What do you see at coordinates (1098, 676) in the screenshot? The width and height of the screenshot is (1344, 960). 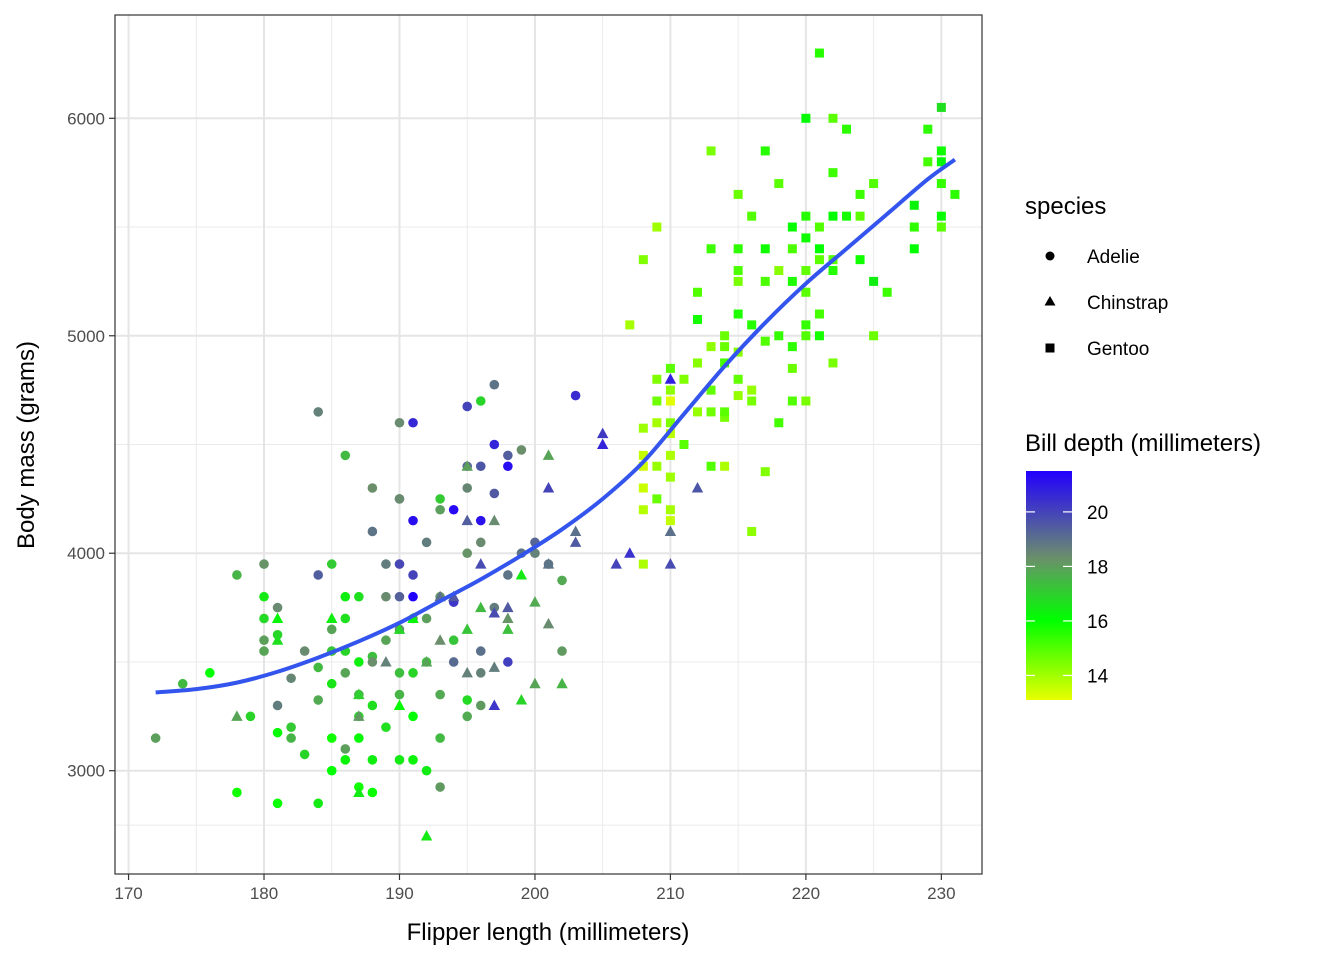 I see `color-tick-label: 14` at bounding box center [1098, 676].